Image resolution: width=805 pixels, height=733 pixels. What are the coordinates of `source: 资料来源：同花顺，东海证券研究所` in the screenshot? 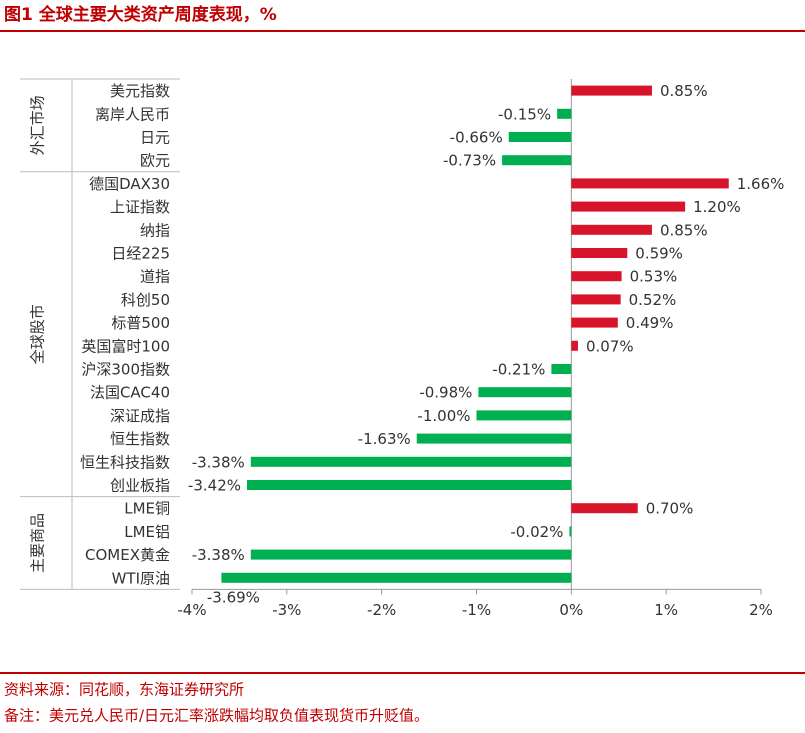 It's located at (124, 690).